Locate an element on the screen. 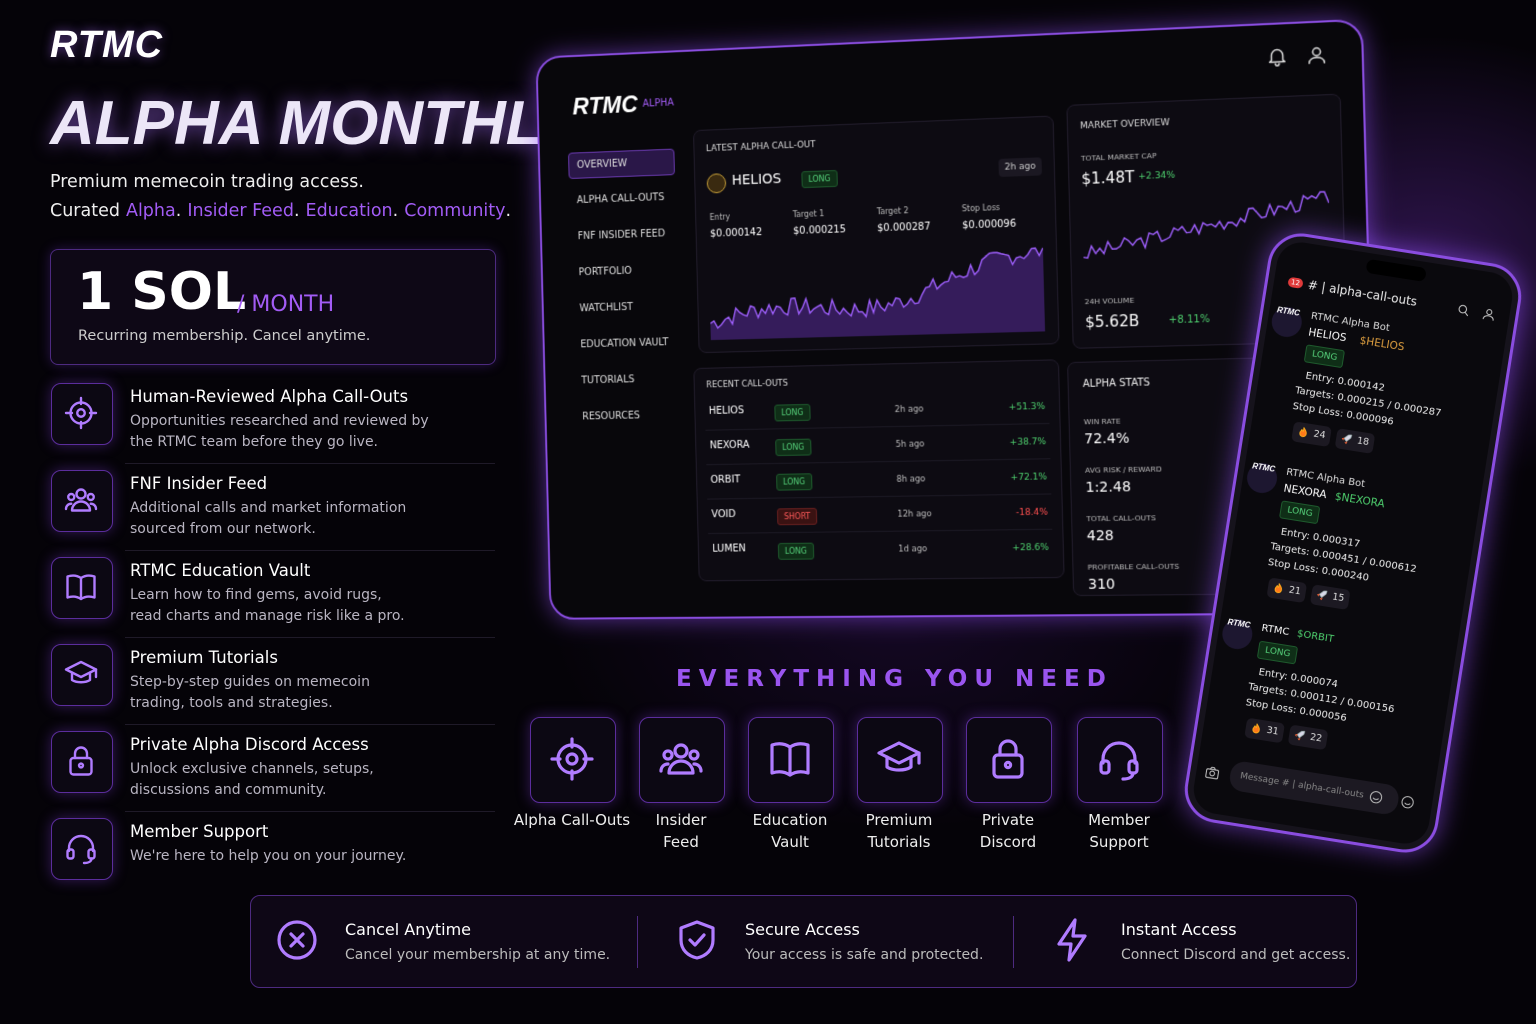  message-token: HELIOS is located at coordinates (1327, 335).